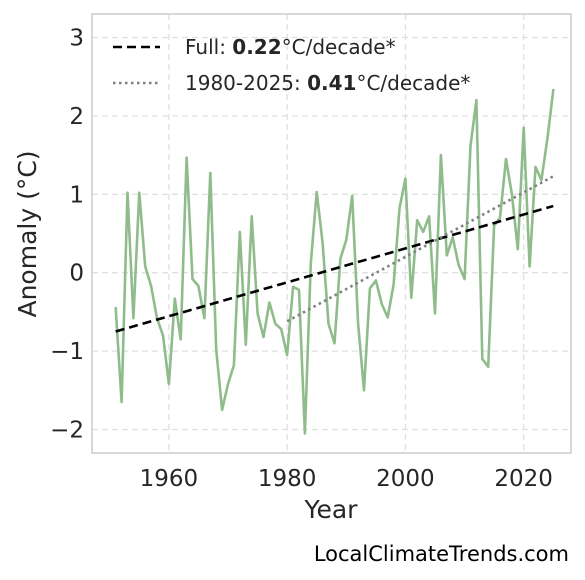  What do you see at coordinates (405, 479) in the screenshot?
I see `x-tick-label: 2000` at bounding box center [405, 479].